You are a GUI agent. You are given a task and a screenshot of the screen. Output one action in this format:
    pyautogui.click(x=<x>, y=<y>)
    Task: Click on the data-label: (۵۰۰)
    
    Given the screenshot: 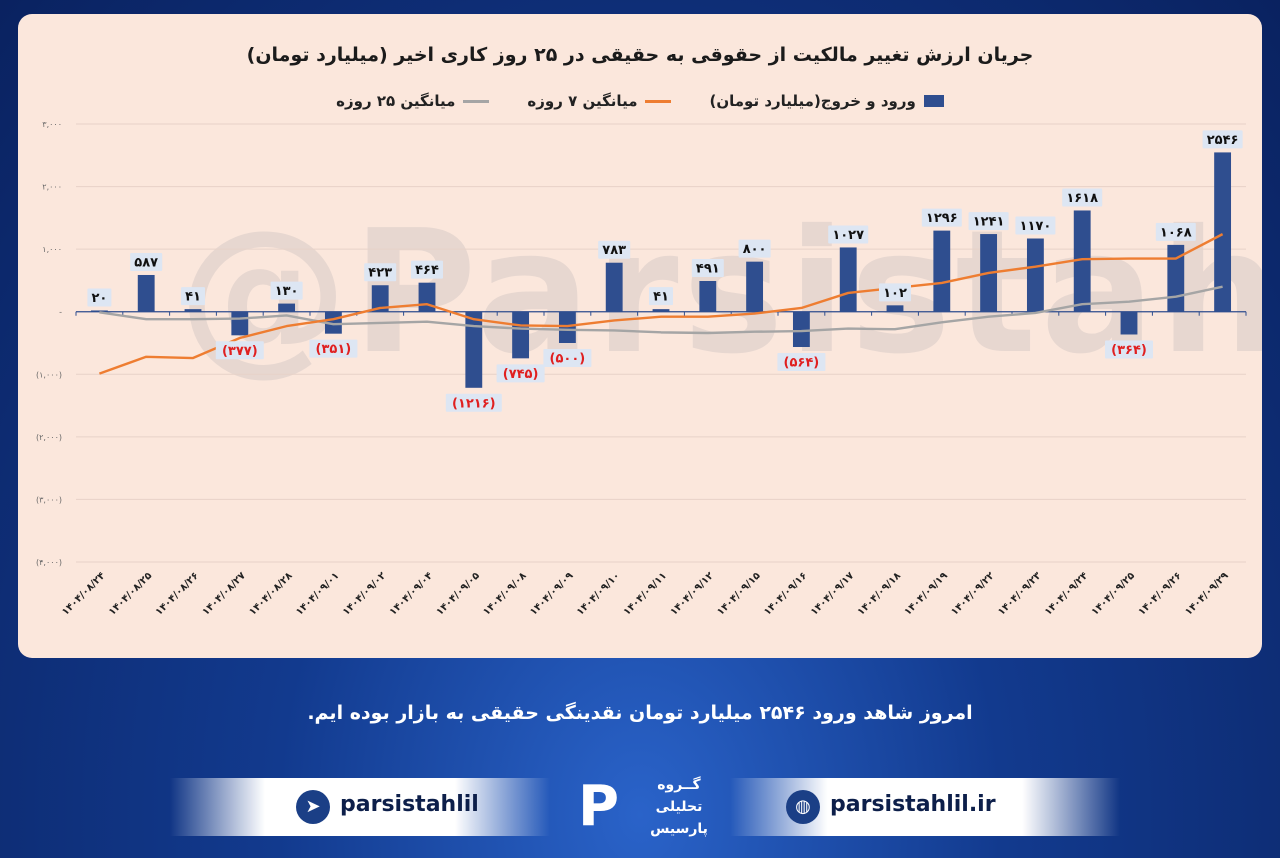 What is the action you would take?
    pyautogui.click(x=568, y=359)
    